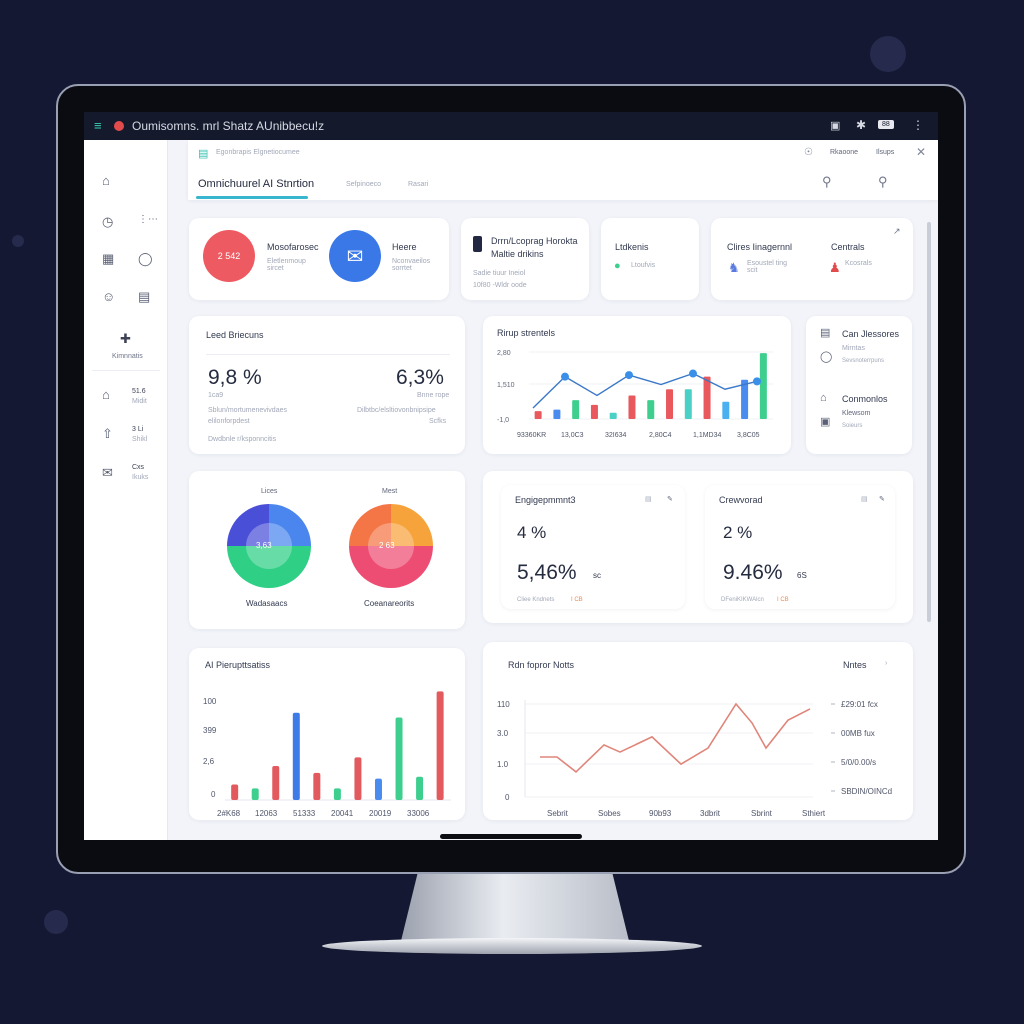 The image size is (1024, 1024). What do you see at coordinates (507, 797) in the screenshot?
I see `y-tick-label: 0` at bounding box center [507, 797].